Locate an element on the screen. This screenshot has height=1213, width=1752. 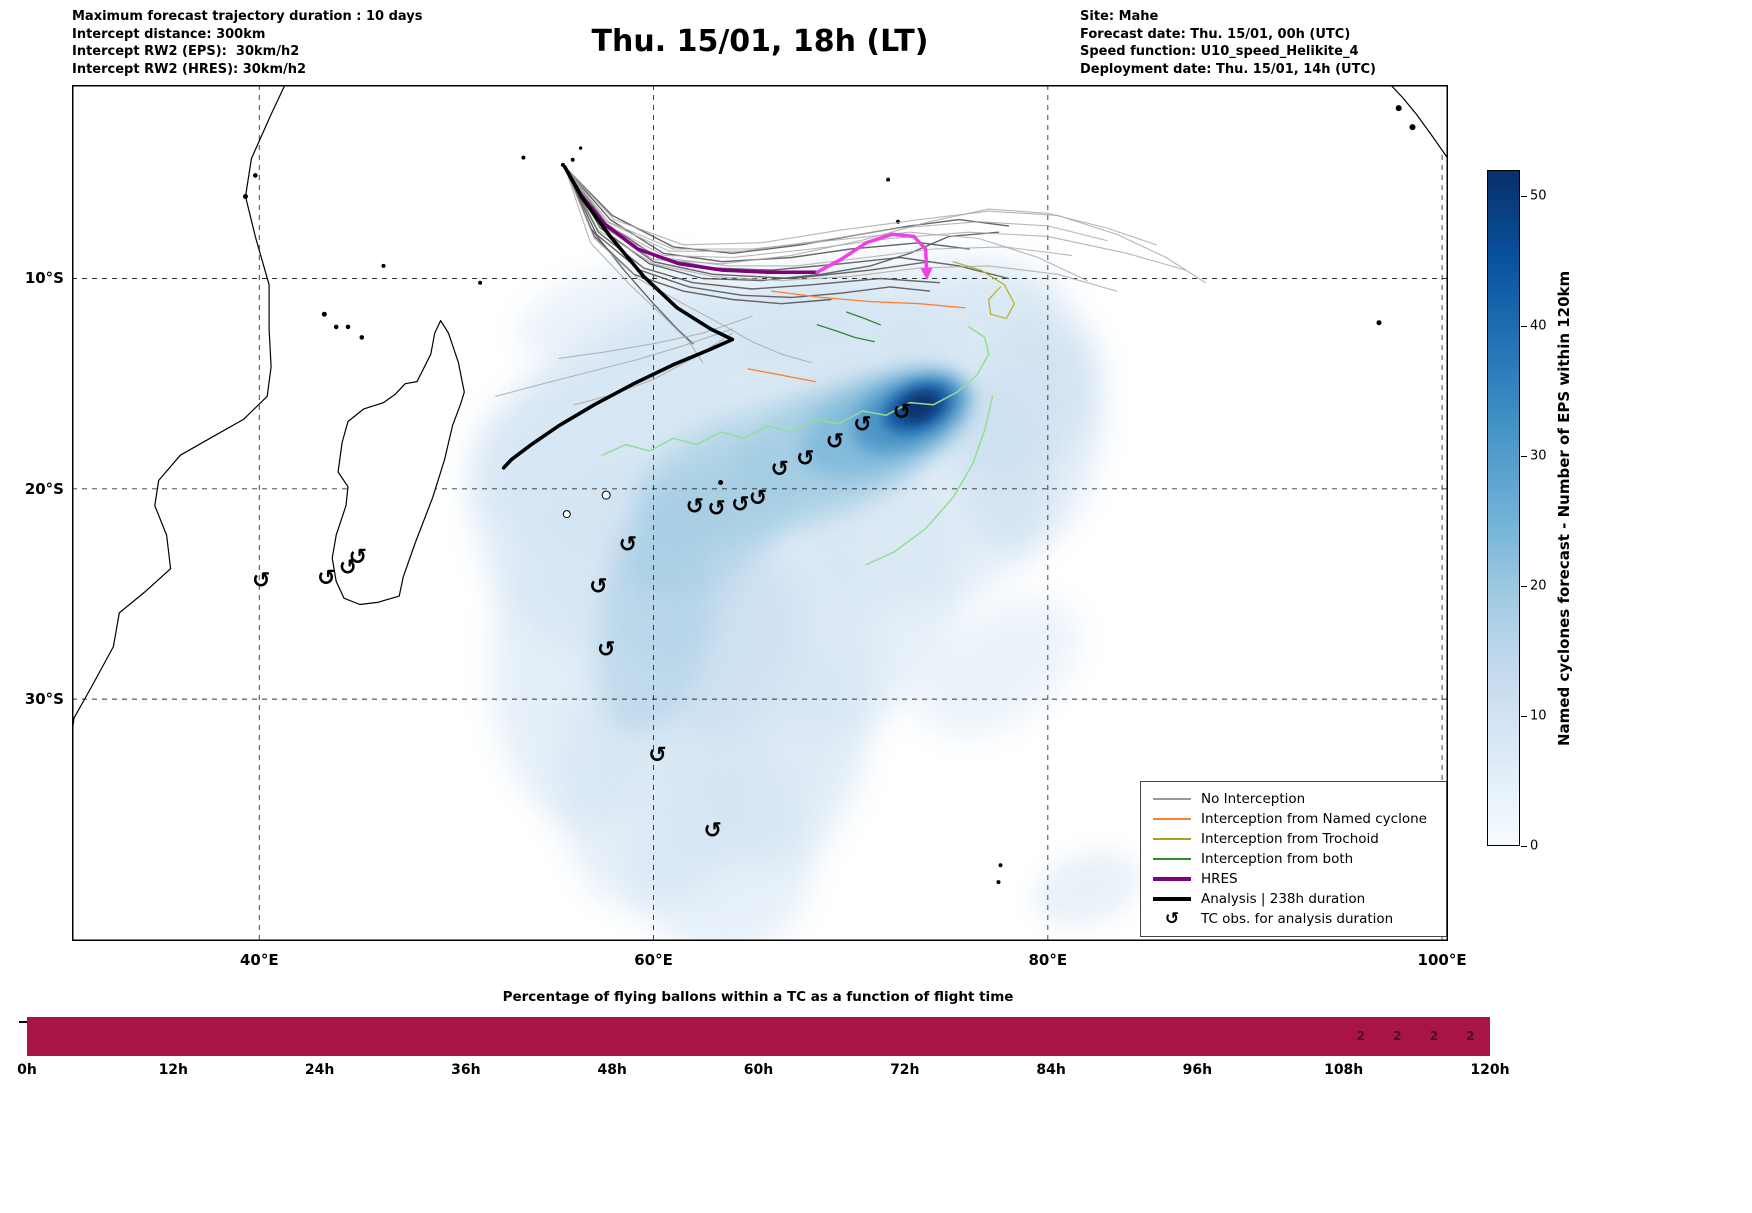
x-tick-label: 100°E is located at coordinates (1442, 960).